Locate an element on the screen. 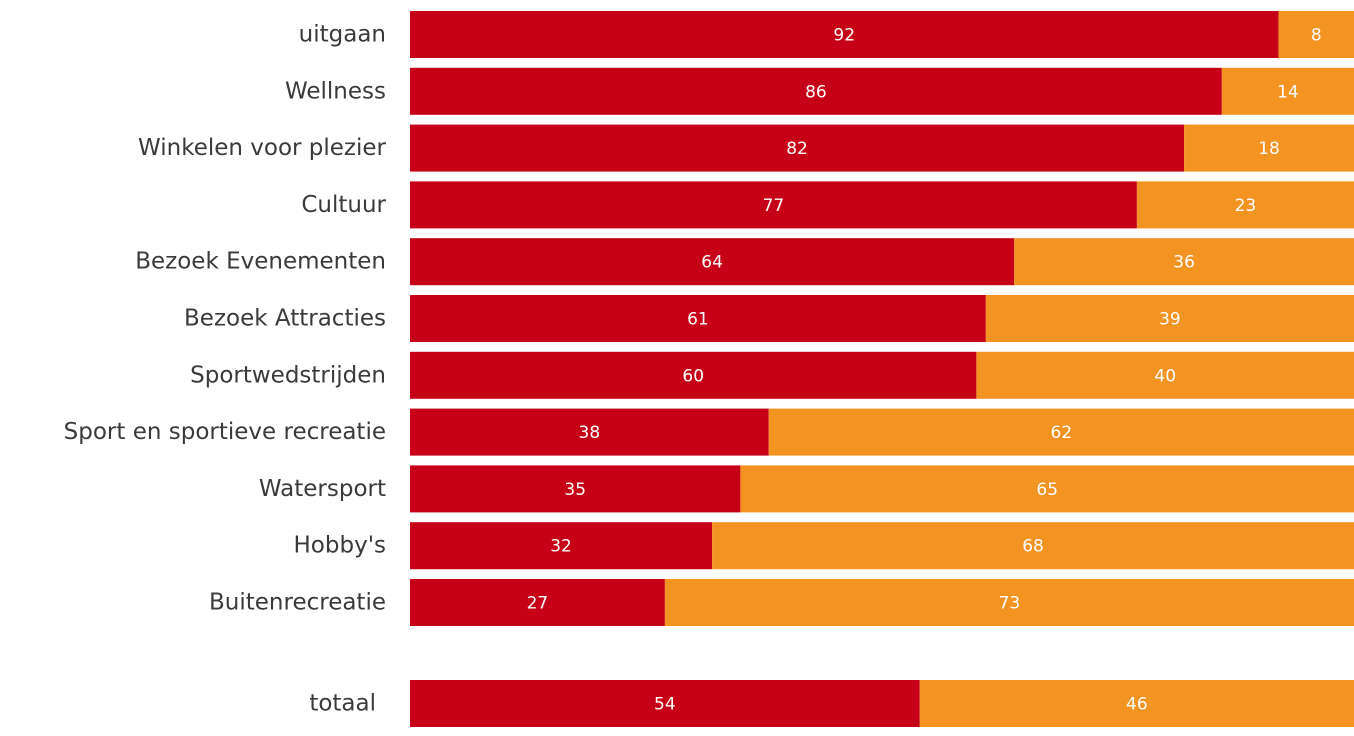 Image resolution: width=1354 pixels, height=736 pixels. value-label-sportwedstrijden-series-2: 40 is located at coordinates (1165, 376).